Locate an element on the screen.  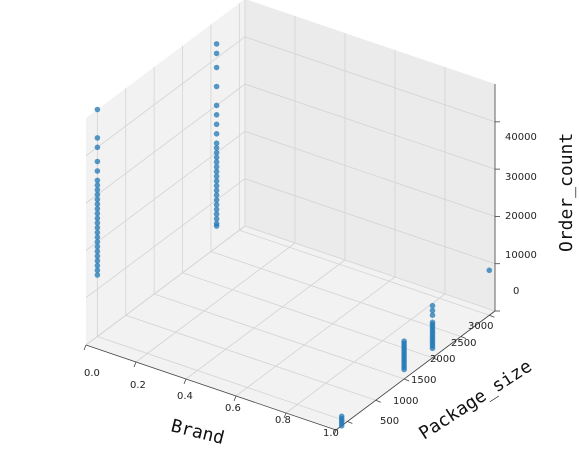
z-tick-labels: 0 10000 20000 30000 40000 is located at coordinates (521, 214).